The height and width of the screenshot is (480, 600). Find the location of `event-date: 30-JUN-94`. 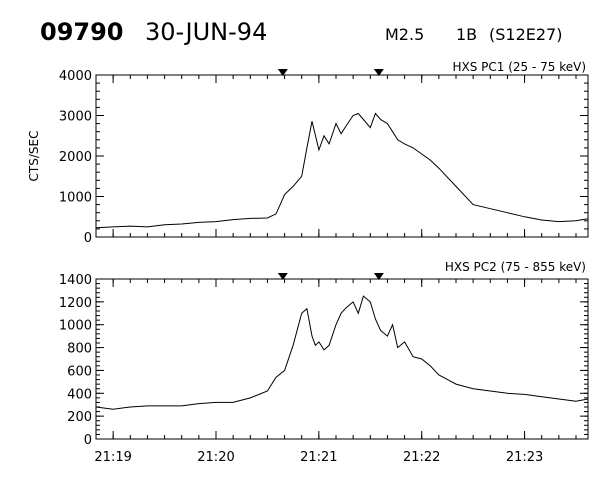

event-date: 30-JUN-94 is located at coordinates (206, 32).